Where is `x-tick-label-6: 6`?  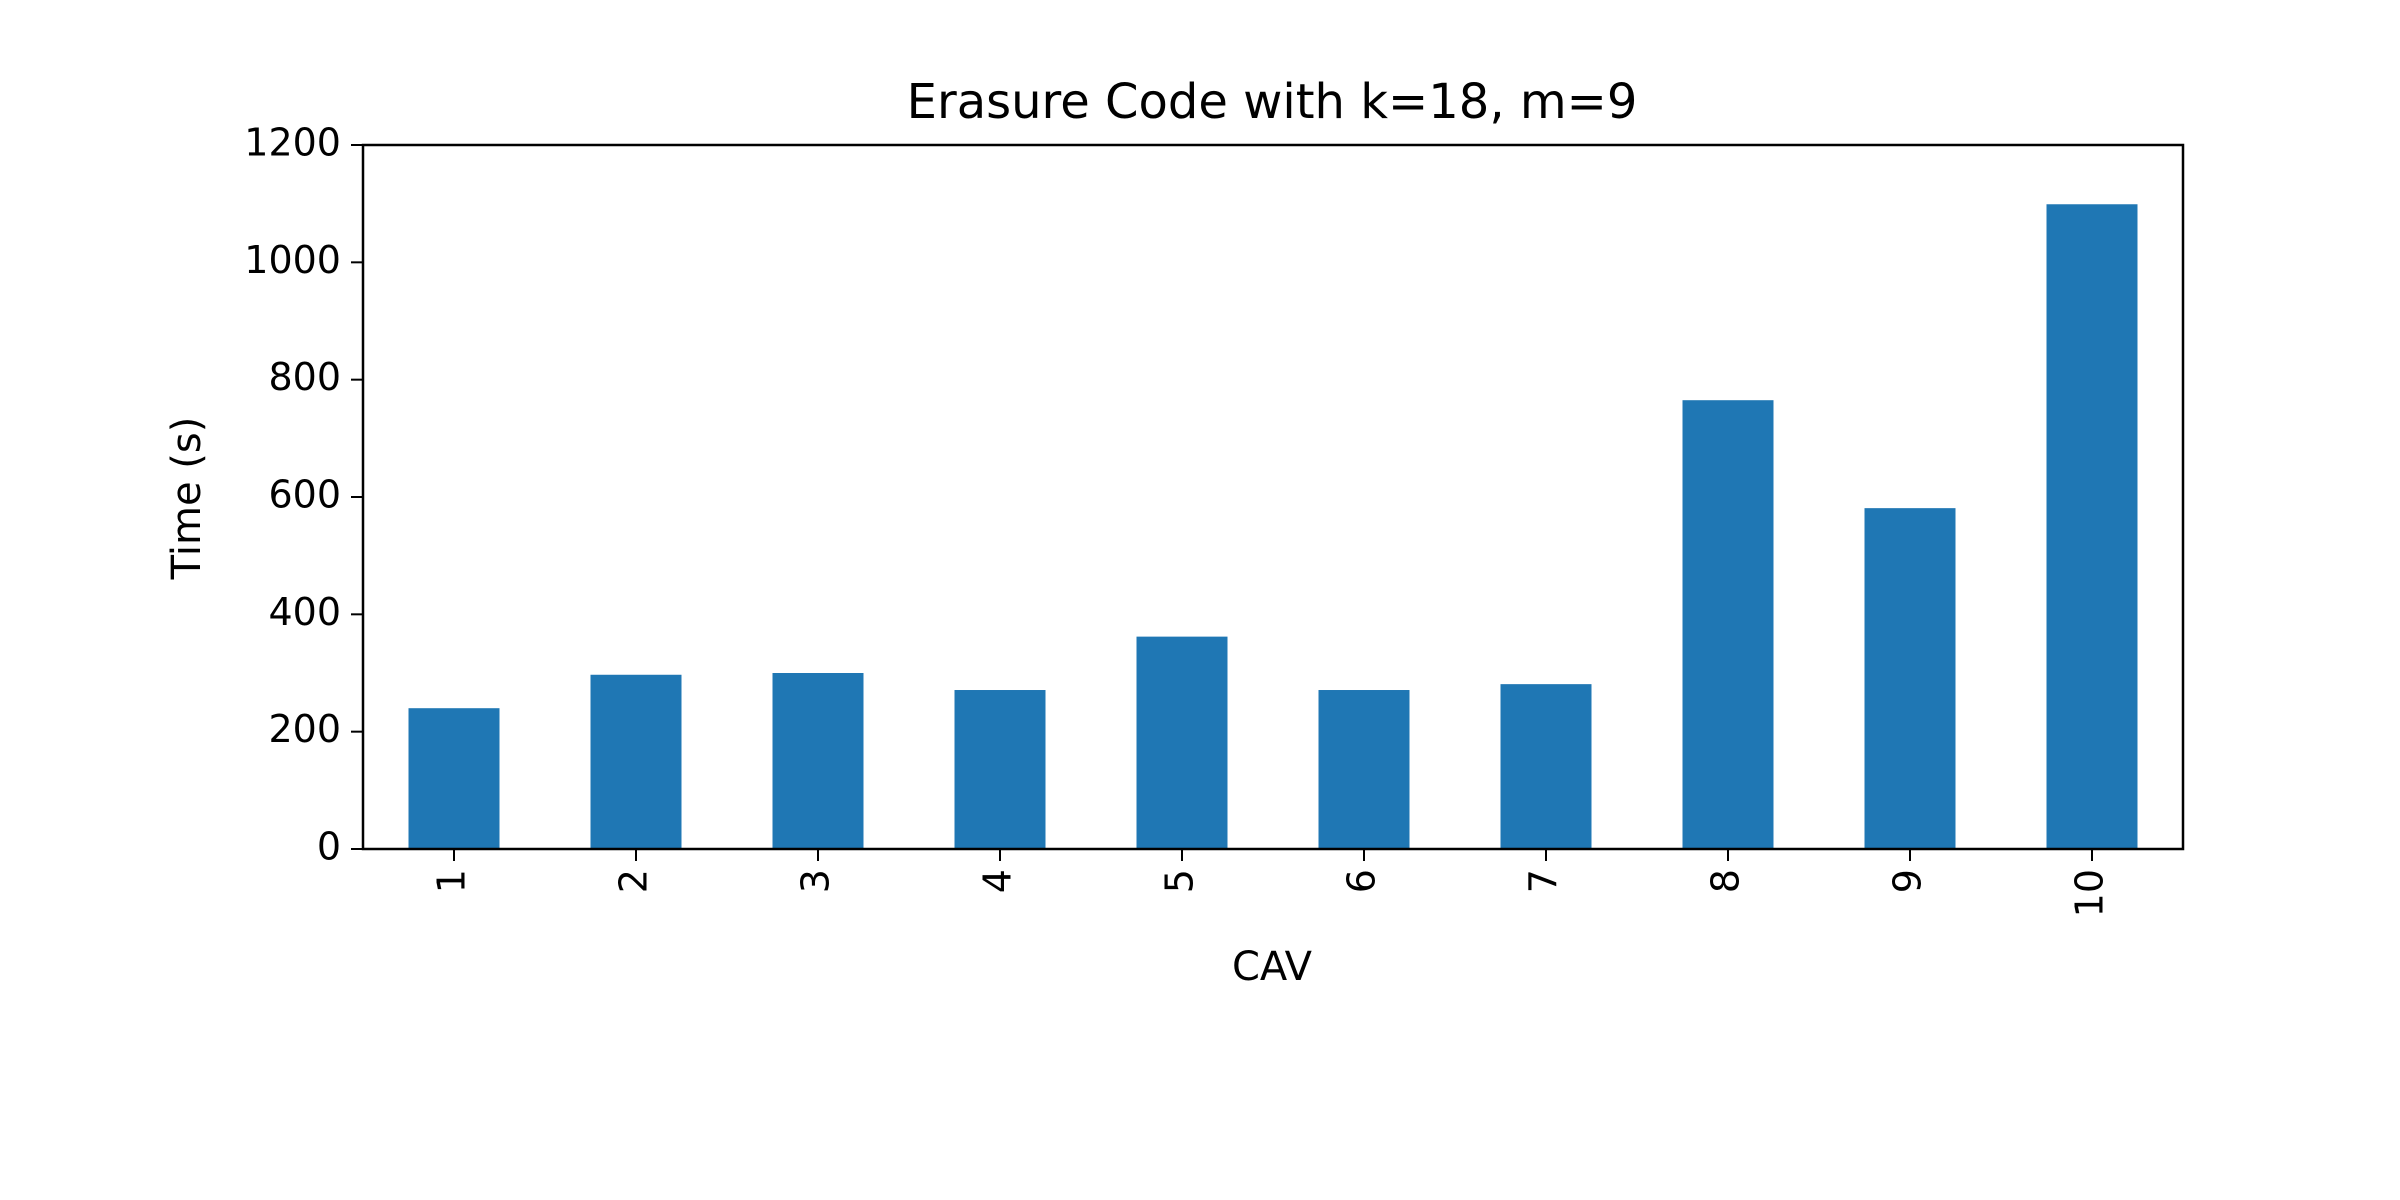
x-tick-label-6: 6 is located at coordinates (1362, 881).